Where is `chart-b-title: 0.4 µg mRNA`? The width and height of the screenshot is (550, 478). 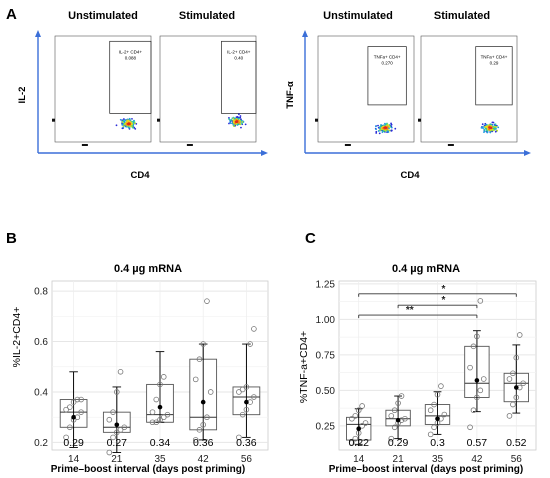 chart-b-title: 0.4 µg mRNA is located at coordinates (148, 269).